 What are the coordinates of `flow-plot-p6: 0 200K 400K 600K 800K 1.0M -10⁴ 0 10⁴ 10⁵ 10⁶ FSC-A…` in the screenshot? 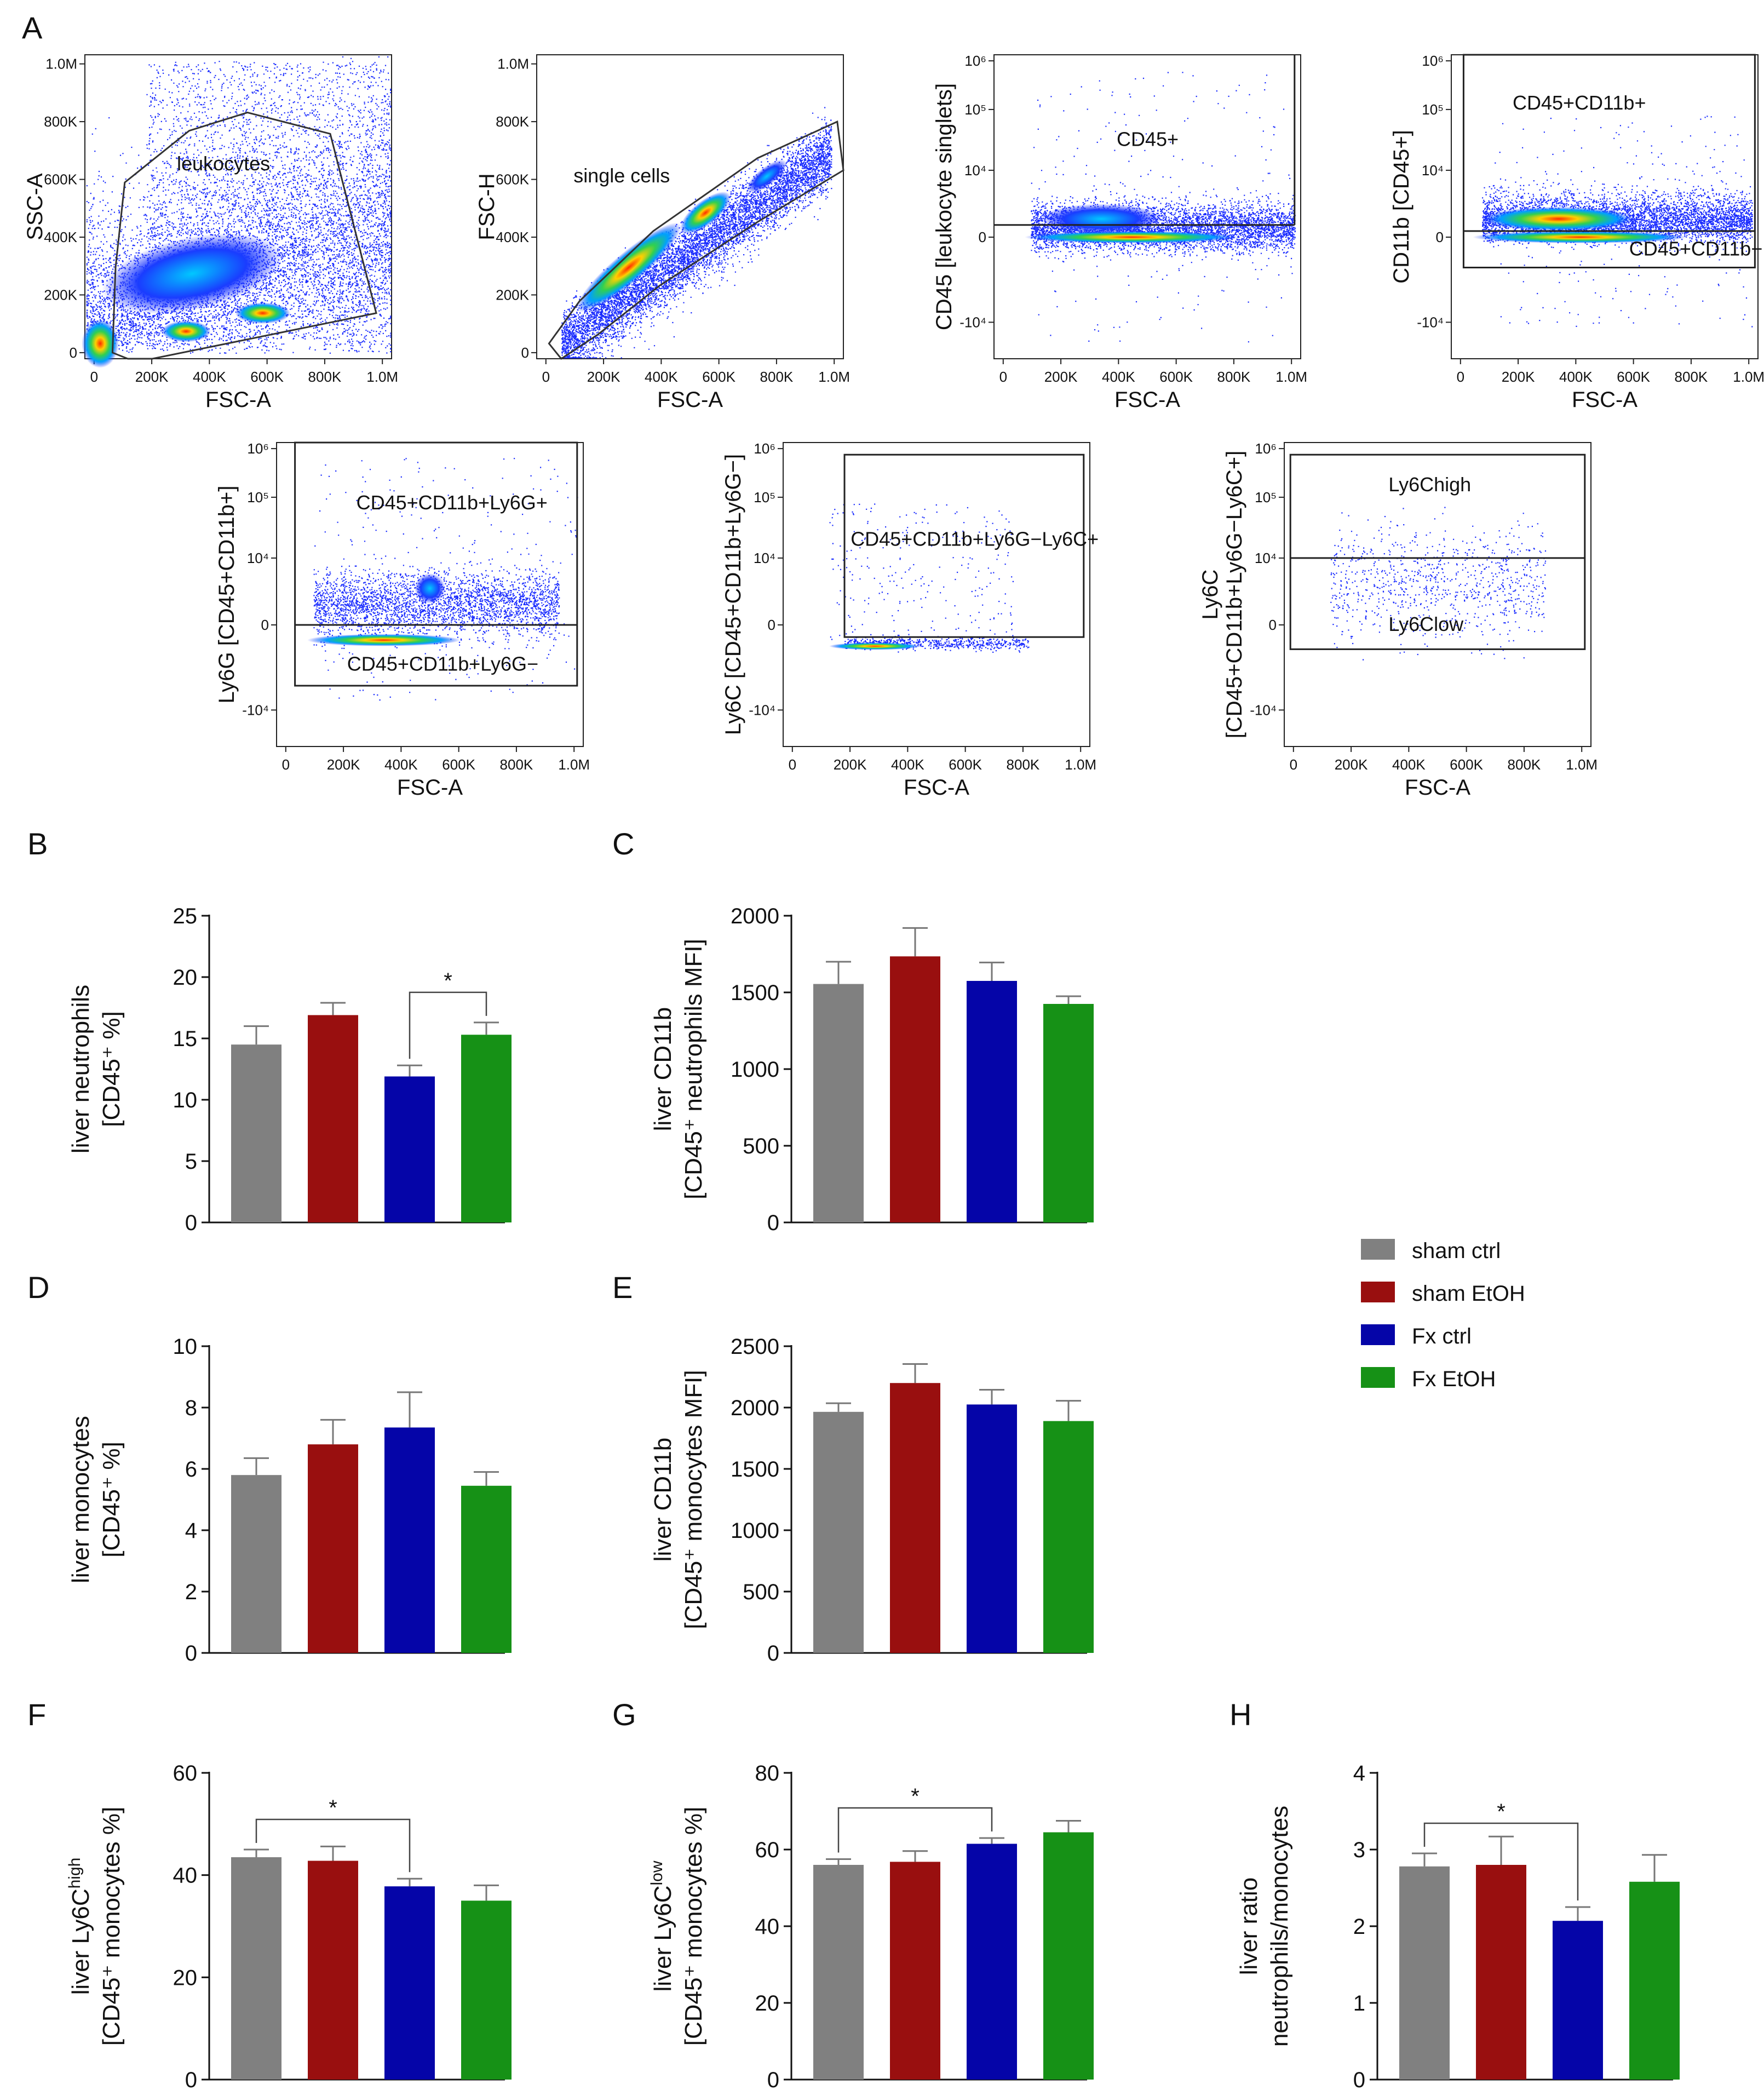 It's located at (910, 620).